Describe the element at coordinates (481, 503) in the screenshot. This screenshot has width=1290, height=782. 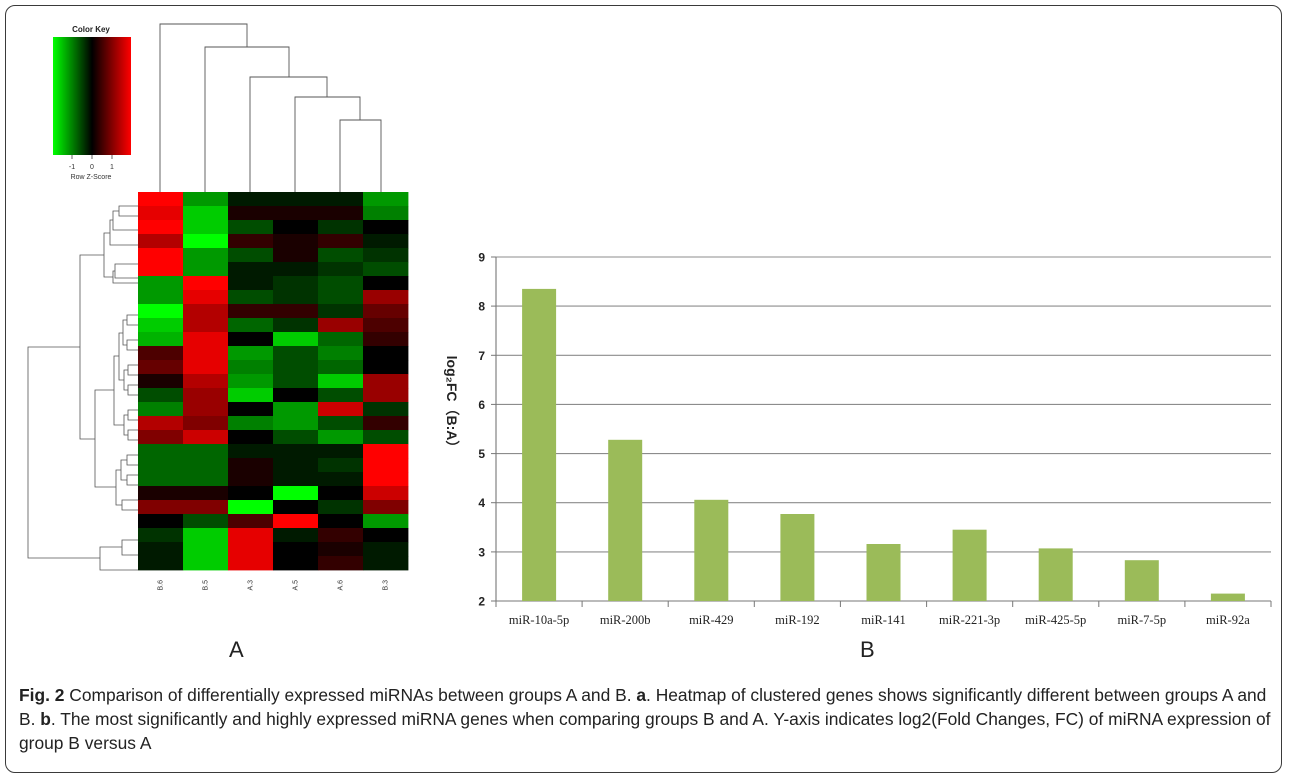
I see `bar-chart-y-tick-label: 4` at that location.